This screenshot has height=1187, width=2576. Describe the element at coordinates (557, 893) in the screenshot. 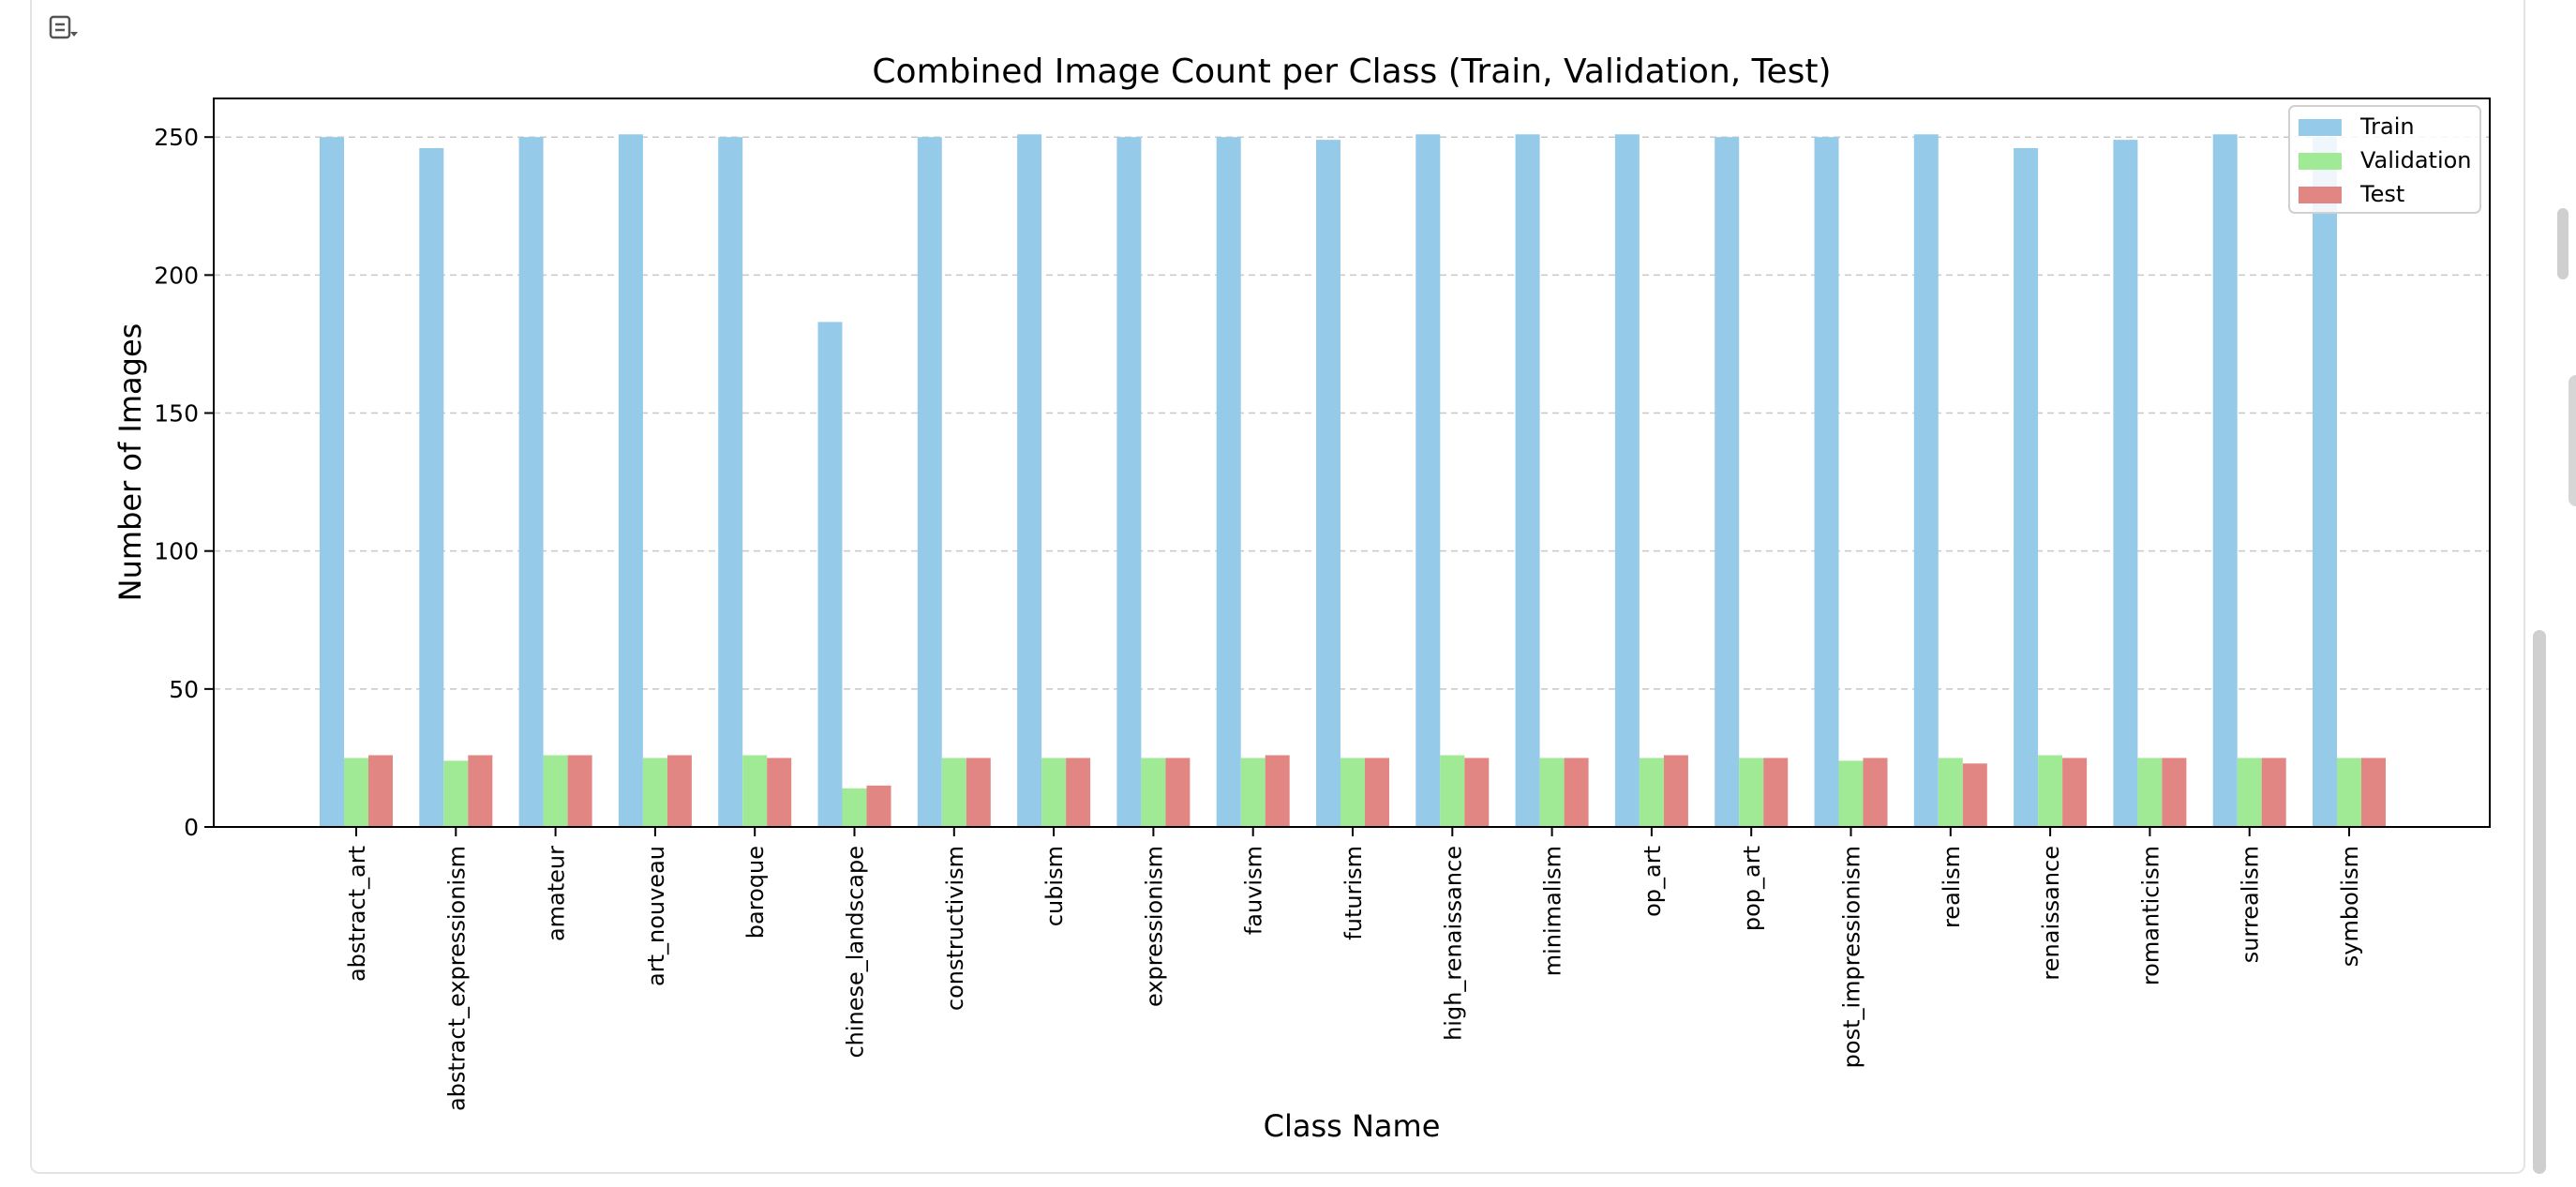

I see `x-tick-label: amateur` at that location.